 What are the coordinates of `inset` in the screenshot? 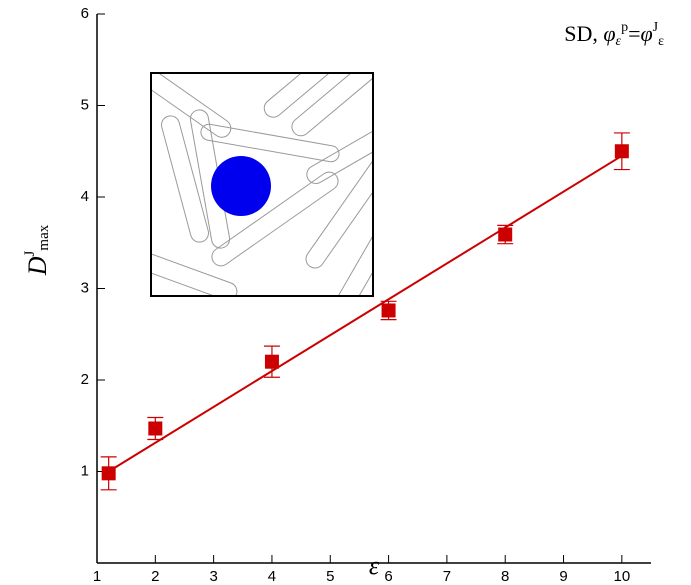 It's located at (262, 184).